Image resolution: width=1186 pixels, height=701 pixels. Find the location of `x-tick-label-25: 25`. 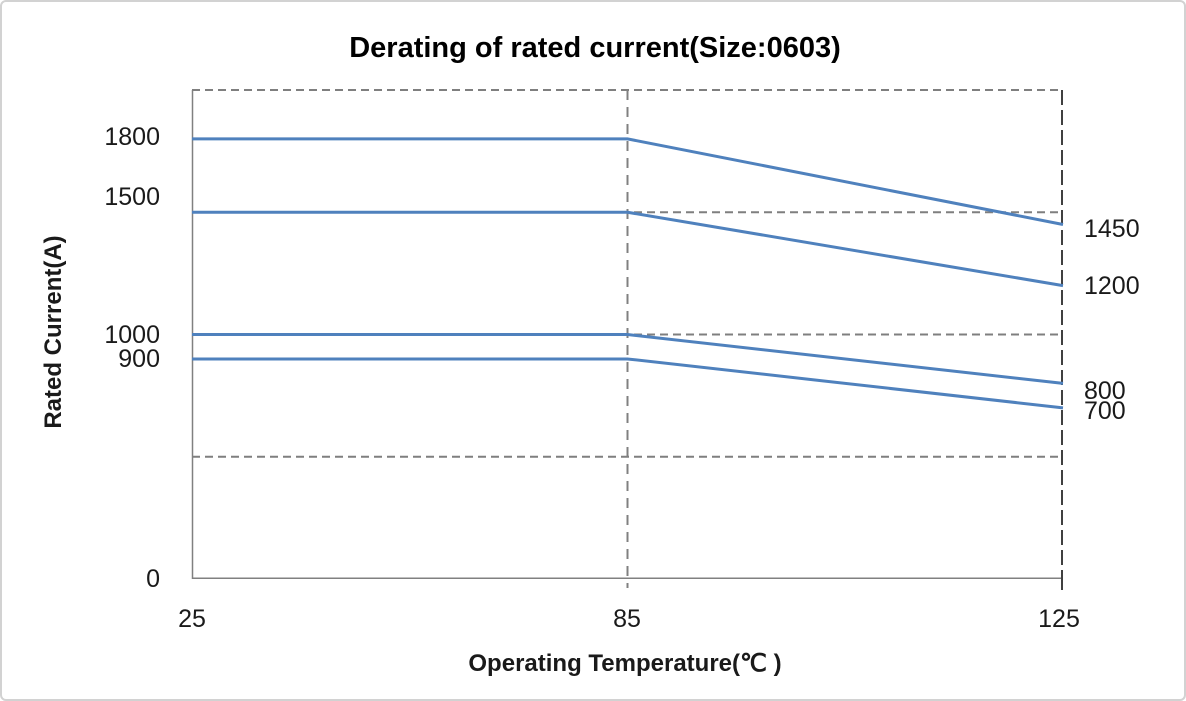

x-tick-label-25: 25 is located at coordinates (192, 619).